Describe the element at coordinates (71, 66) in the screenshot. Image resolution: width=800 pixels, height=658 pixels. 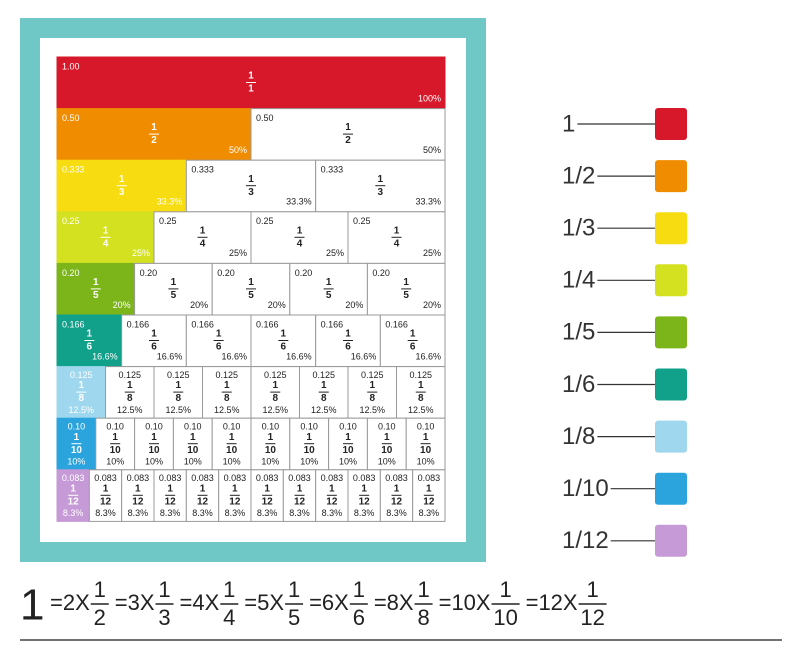
I see `decimal-label: 1.00` at that location.